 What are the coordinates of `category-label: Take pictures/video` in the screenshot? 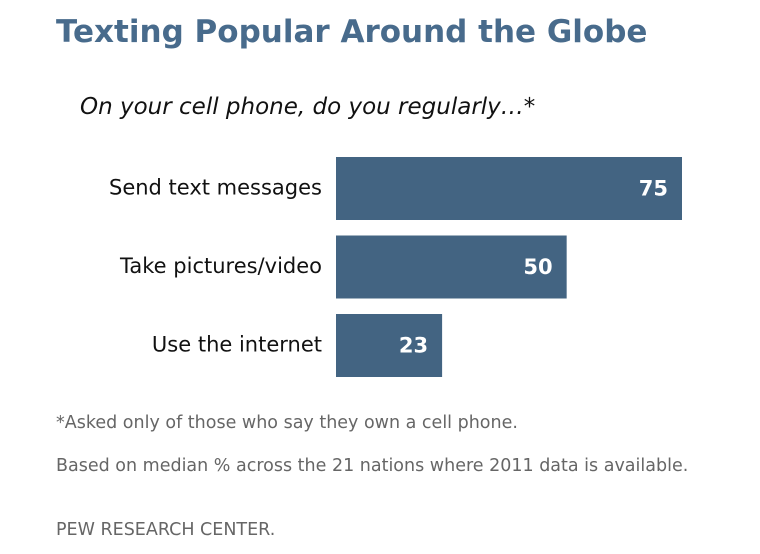 It's located at (220, 266).